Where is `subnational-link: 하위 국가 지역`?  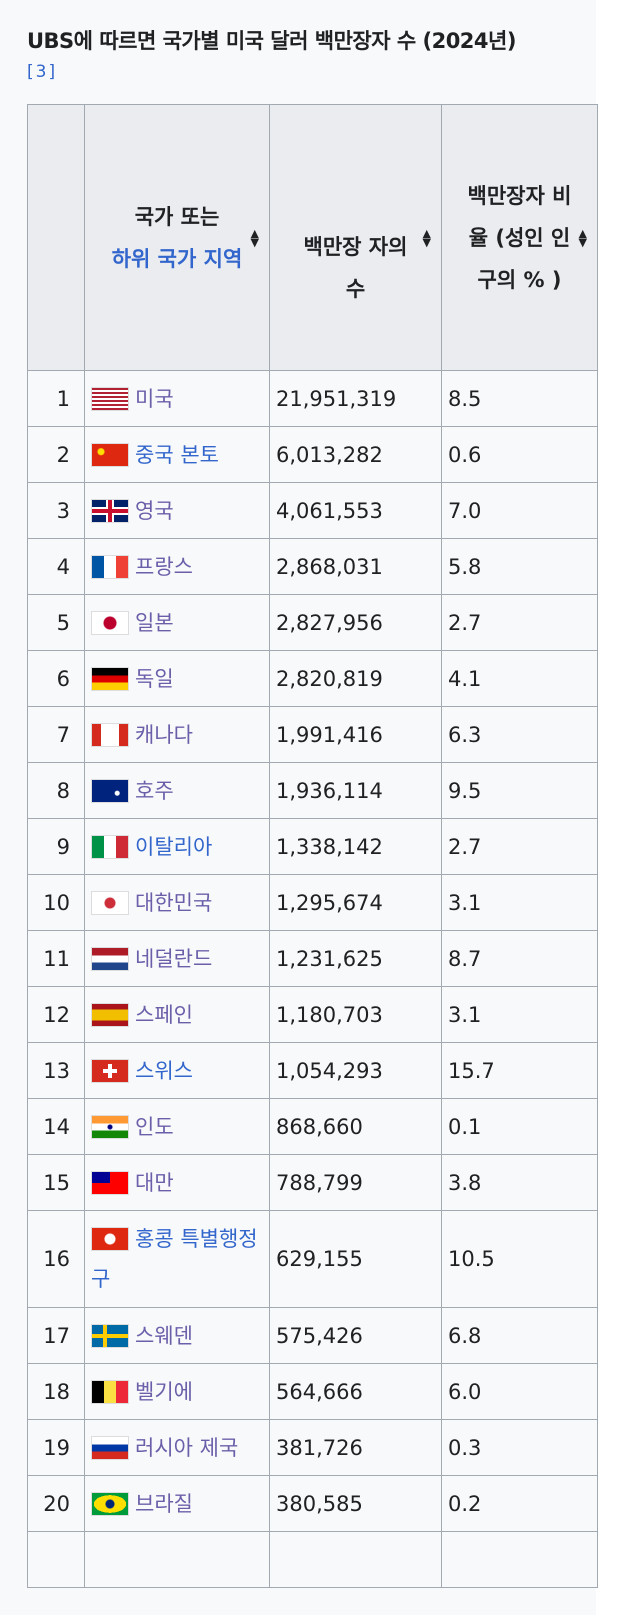 subnational-link: 하위 국가 지역 is located at coordinates (177, 258).